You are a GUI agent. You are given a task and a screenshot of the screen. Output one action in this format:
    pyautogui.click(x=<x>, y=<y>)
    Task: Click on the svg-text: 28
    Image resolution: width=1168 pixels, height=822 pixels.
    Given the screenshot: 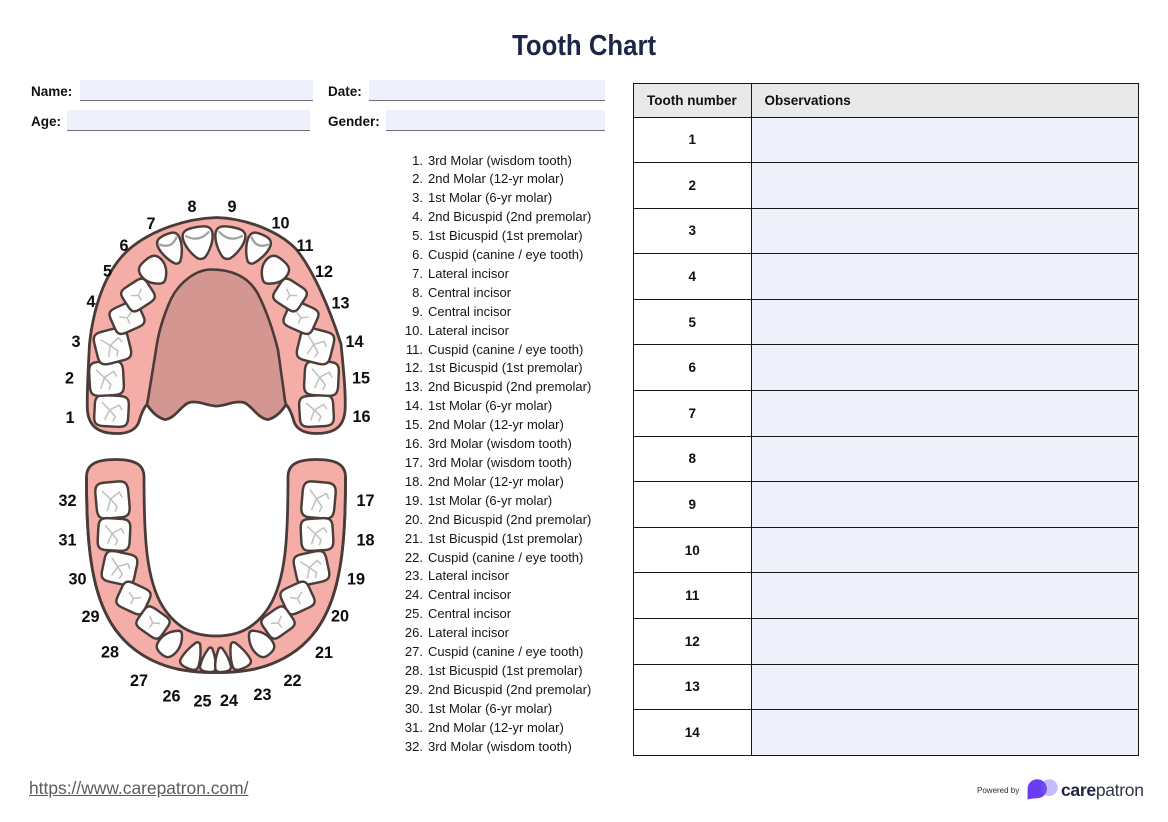 What is the action you would take?
    pyautogui.click(x=110, y=653)
    